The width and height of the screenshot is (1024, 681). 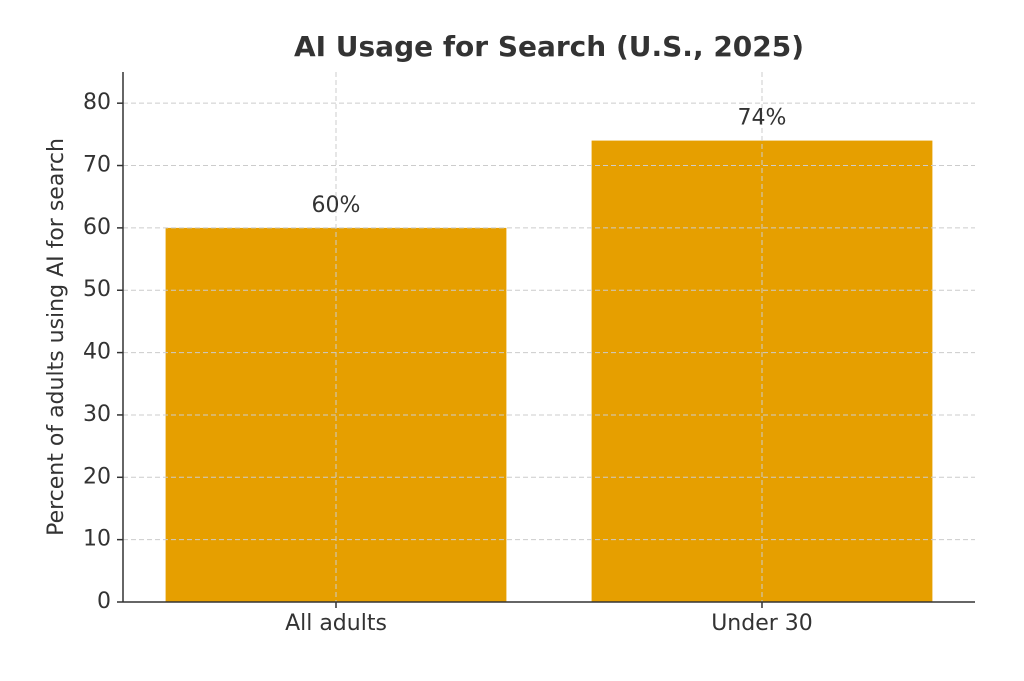 I want to click on value-label: 74%, so click(x=762, y=118).